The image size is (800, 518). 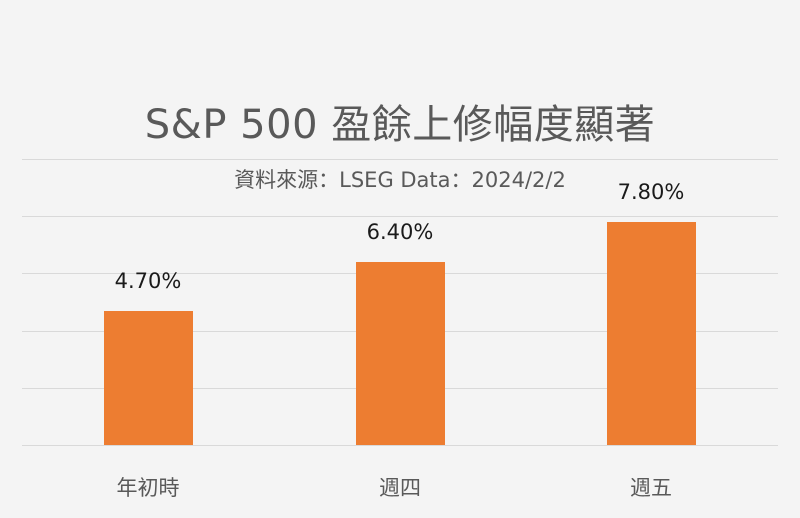 I want to click on data-label: 6.40%, so click(x=400, y=231).